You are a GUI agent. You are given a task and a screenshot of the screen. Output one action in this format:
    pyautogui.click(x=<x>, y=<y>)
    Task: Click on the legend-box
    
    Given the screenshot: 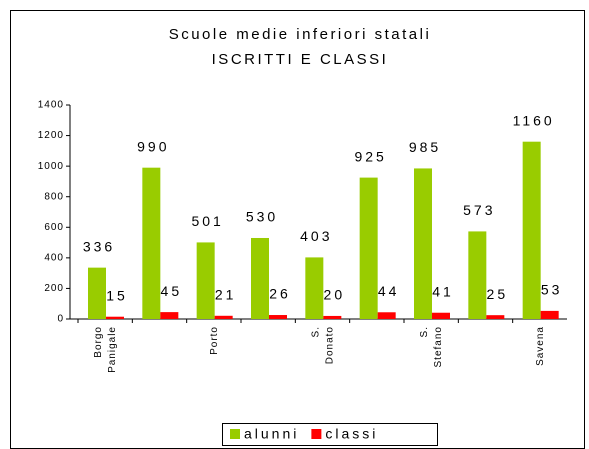 What is the action you would take?
    pyautogui.click(x=330, y=434)
    